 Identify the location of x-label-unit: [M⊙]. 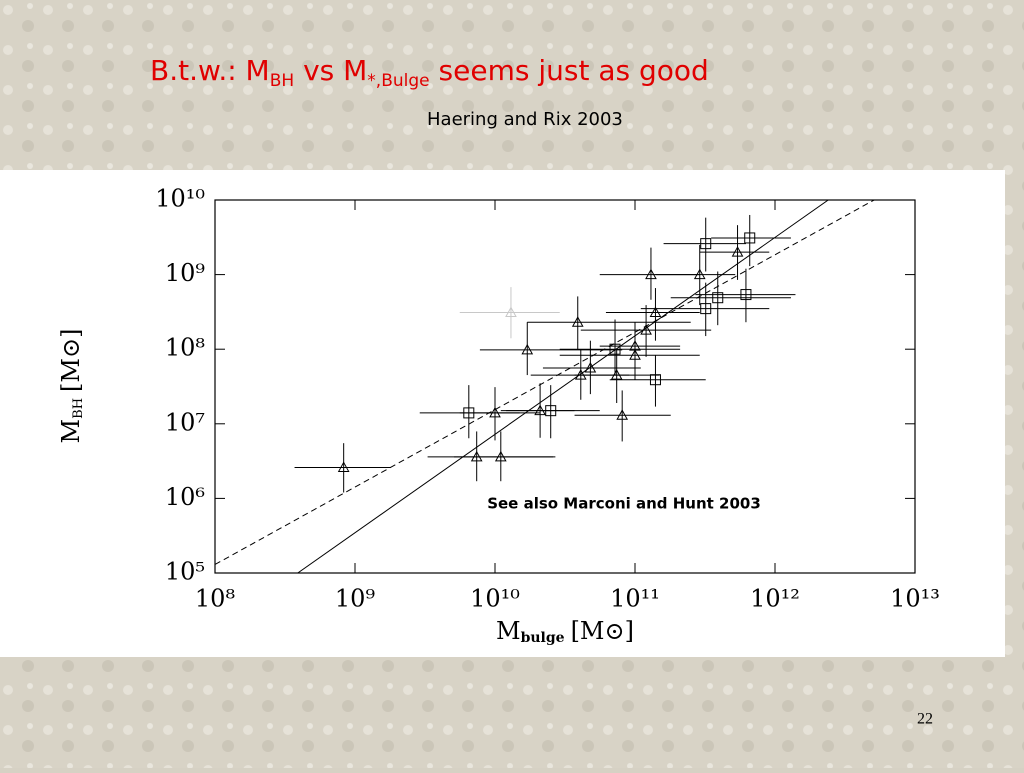
(602, 631).